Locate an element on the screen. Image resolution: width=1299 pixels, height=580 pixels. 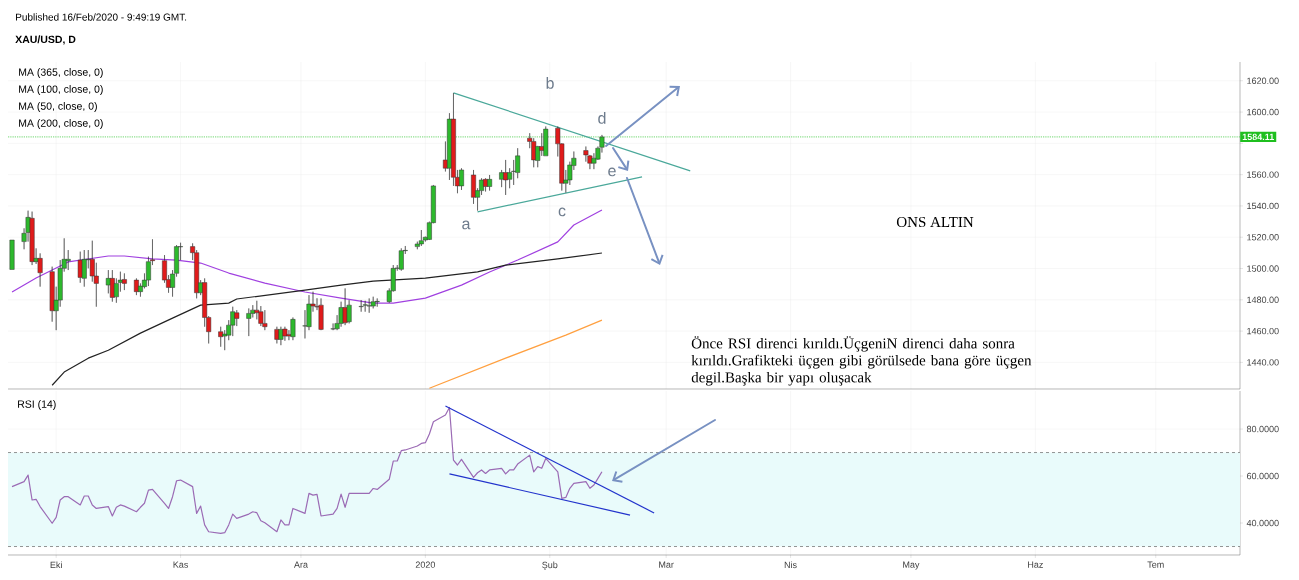
annotation: ONS ALTIN is located at coordinates (935, 222).